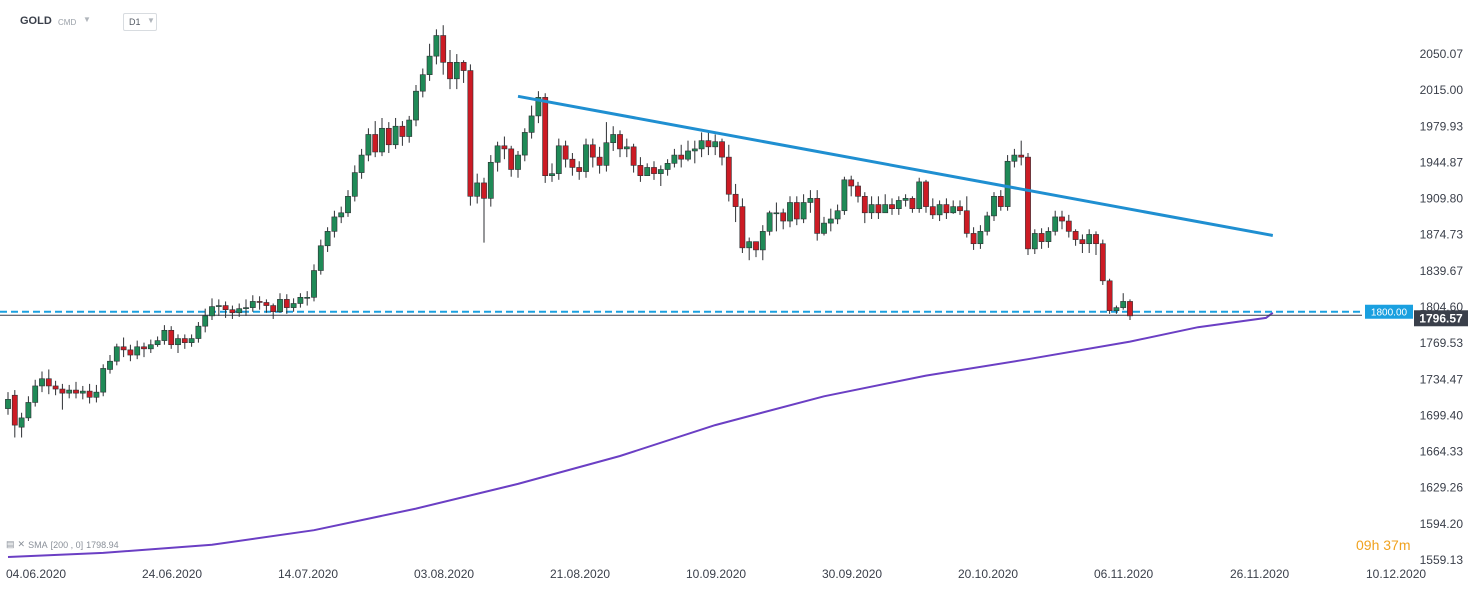 This screenshot has height=590, width=1482. I want to click on indicator-menu-icon: ▤, so click(10, 544).